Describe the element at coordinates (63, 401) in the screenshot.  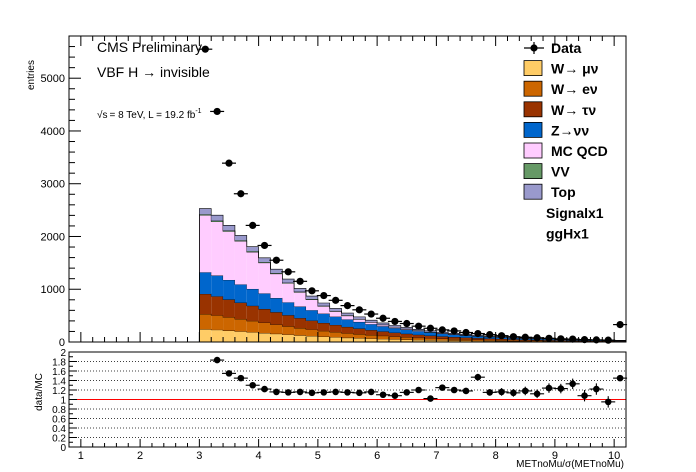
I see `ratio-y-tick-label: 1` at that location.